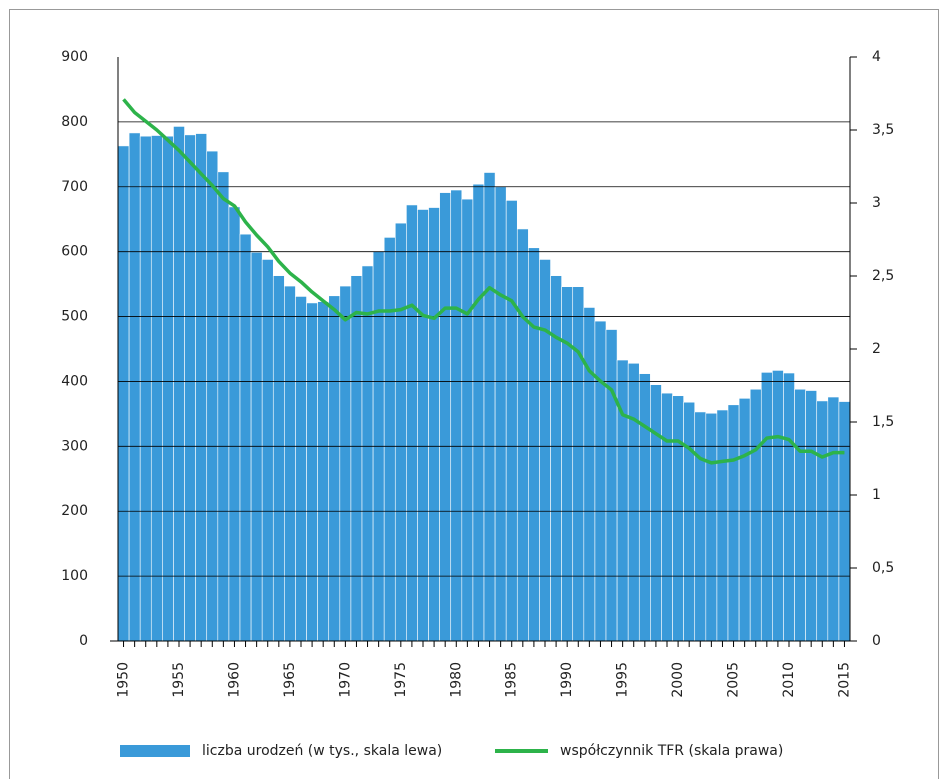 This screenshot has height=779, width=947. What do you see at coordinates (876, 203) in the screenshot?
I see `y2-tick-label: 3` at bounding box center [876, 203].